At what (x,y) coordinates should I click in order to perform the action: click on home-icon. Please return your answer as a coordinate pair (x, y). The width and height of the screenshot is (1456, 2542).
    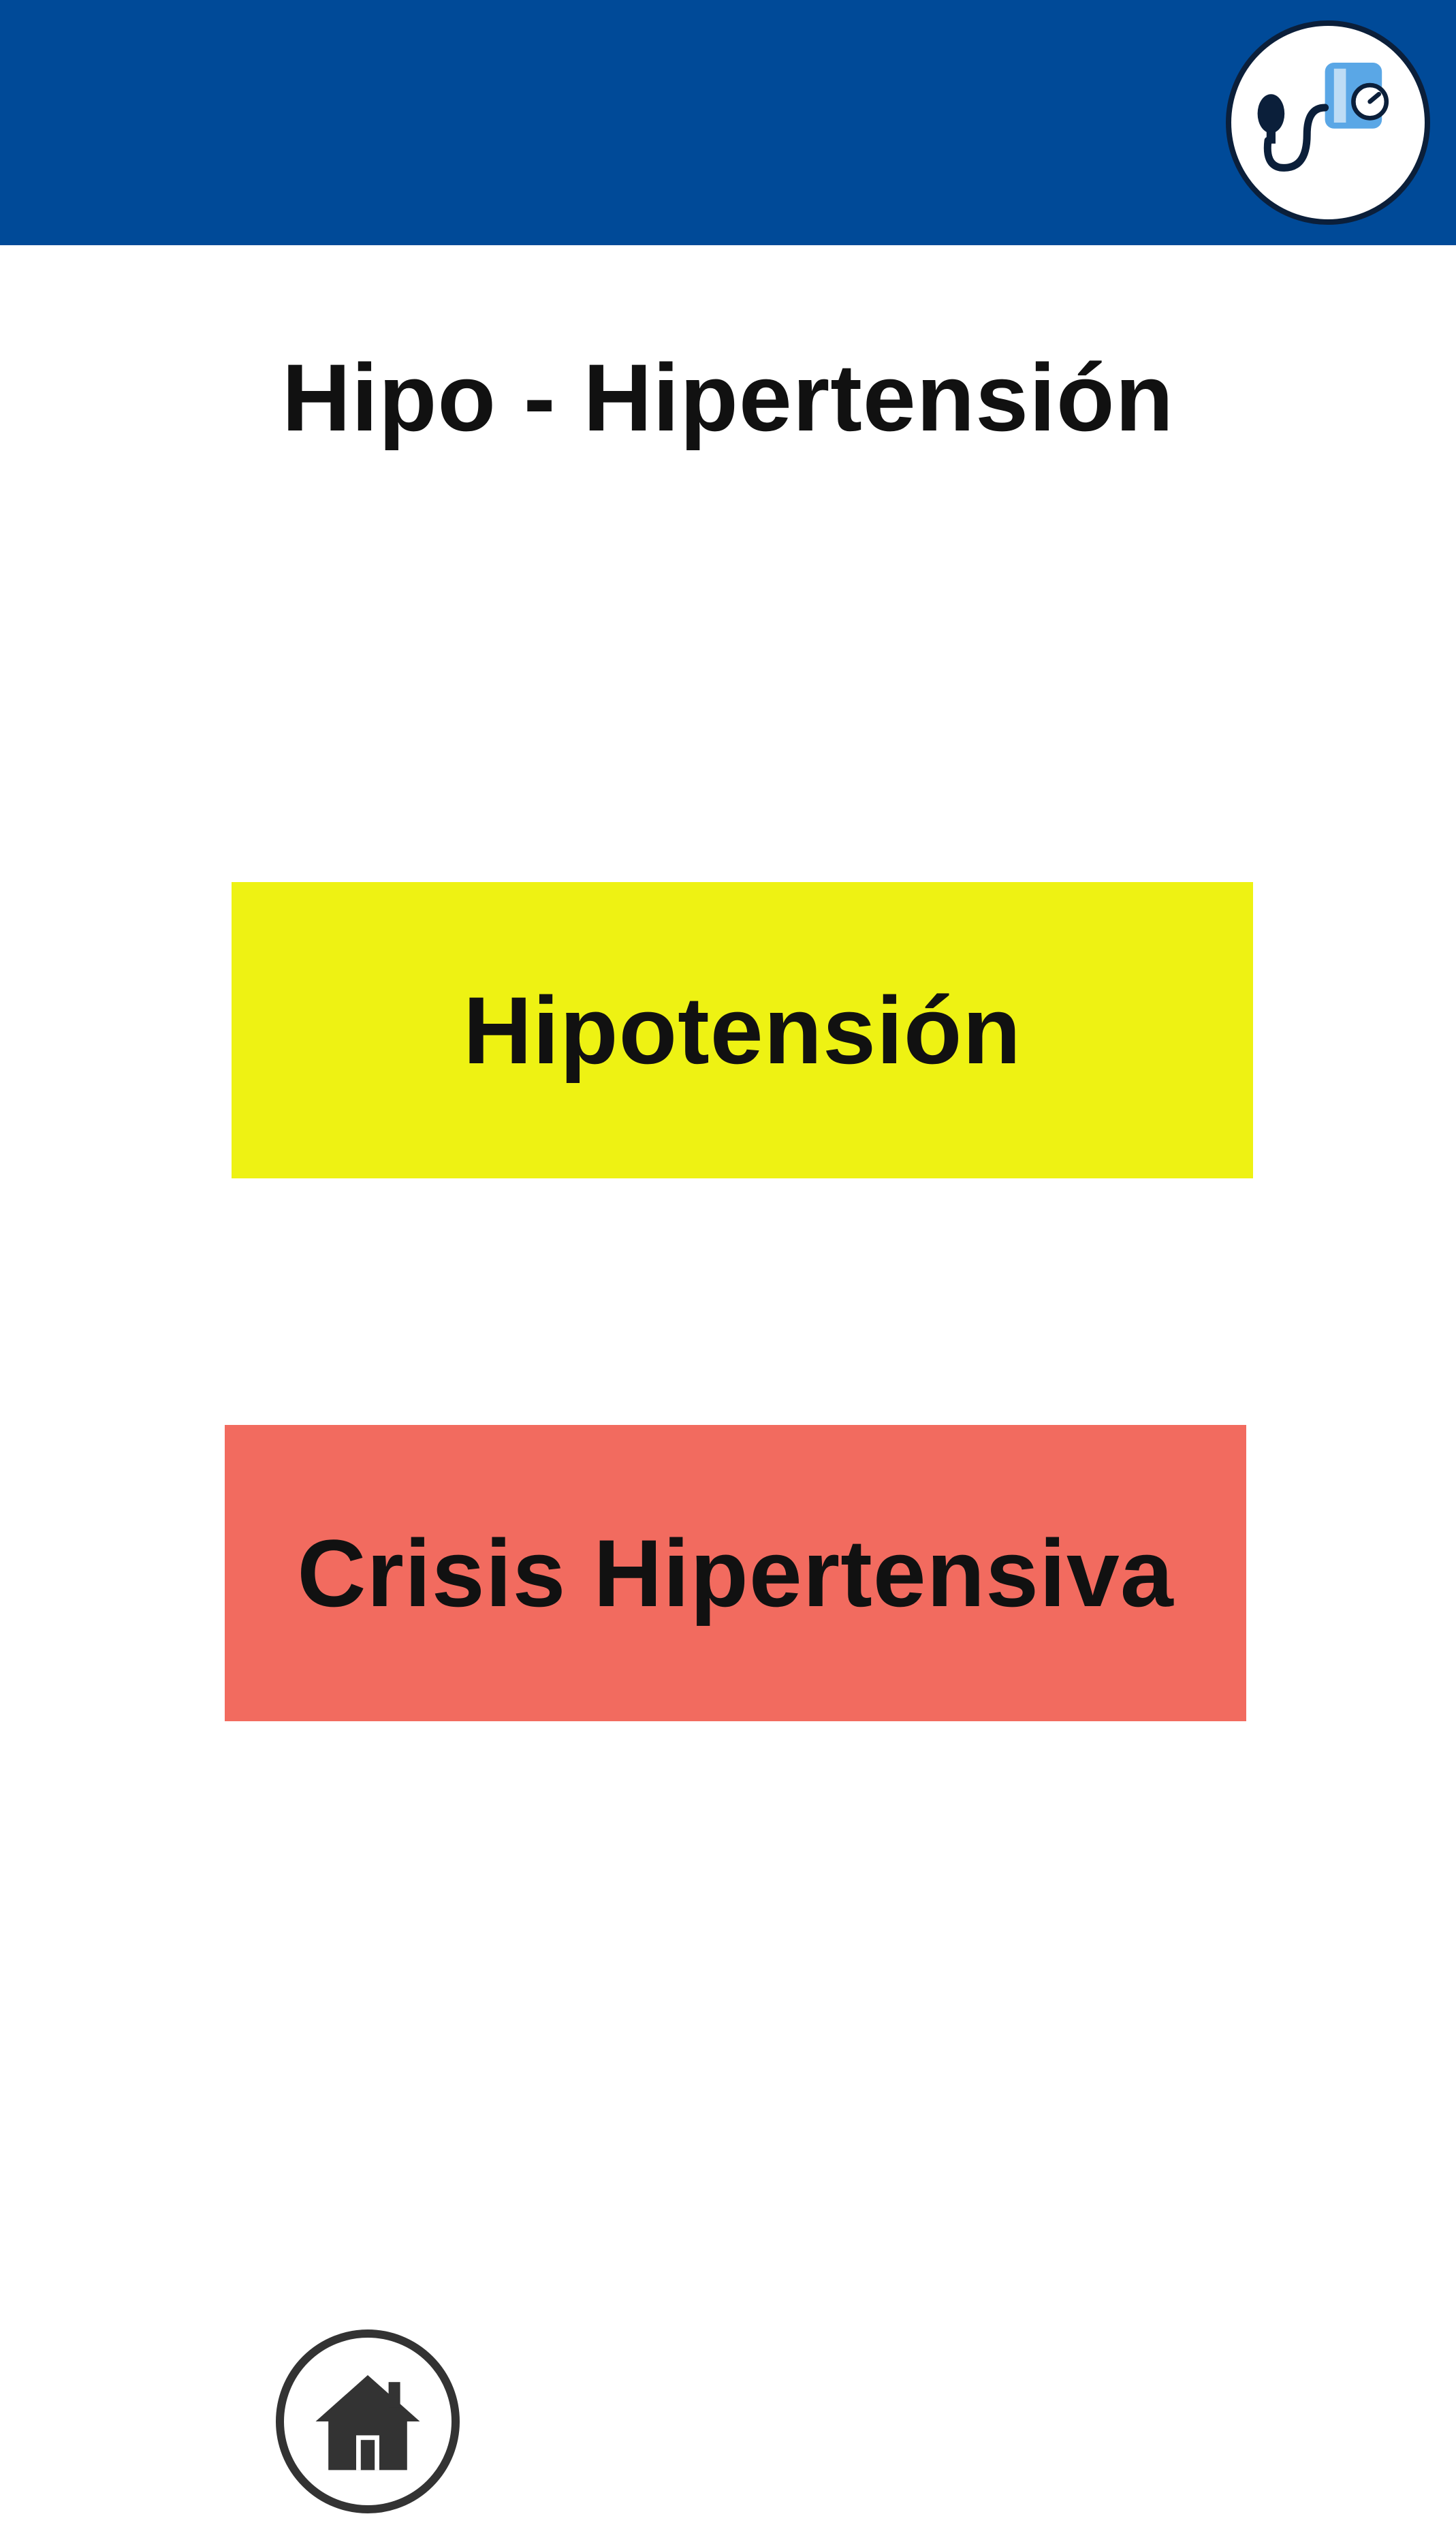
    Looking at the image, I should click on (367, 2422).